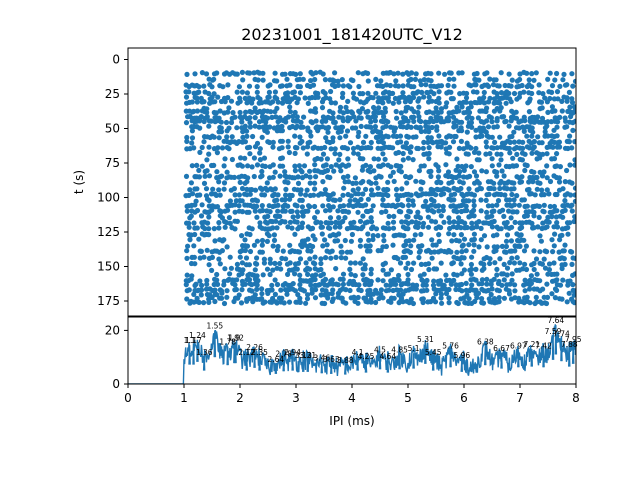  Describe the element at coordinates (108, 301) in the screenshot. I see `scatter-y-tick-label: 175` at that location.